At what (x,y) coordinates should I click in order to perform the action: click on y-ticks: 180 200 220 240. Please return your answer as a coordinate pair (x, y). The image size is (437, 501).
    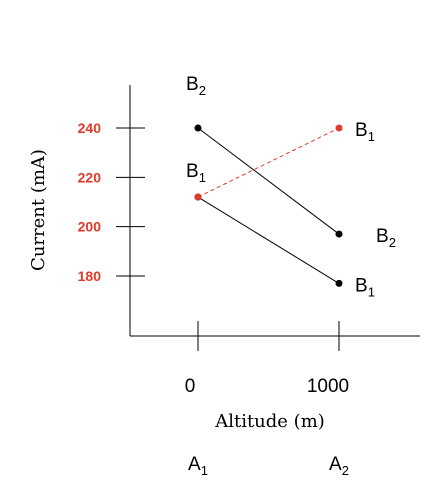
    Looking at the image, I should click on (111, 202).